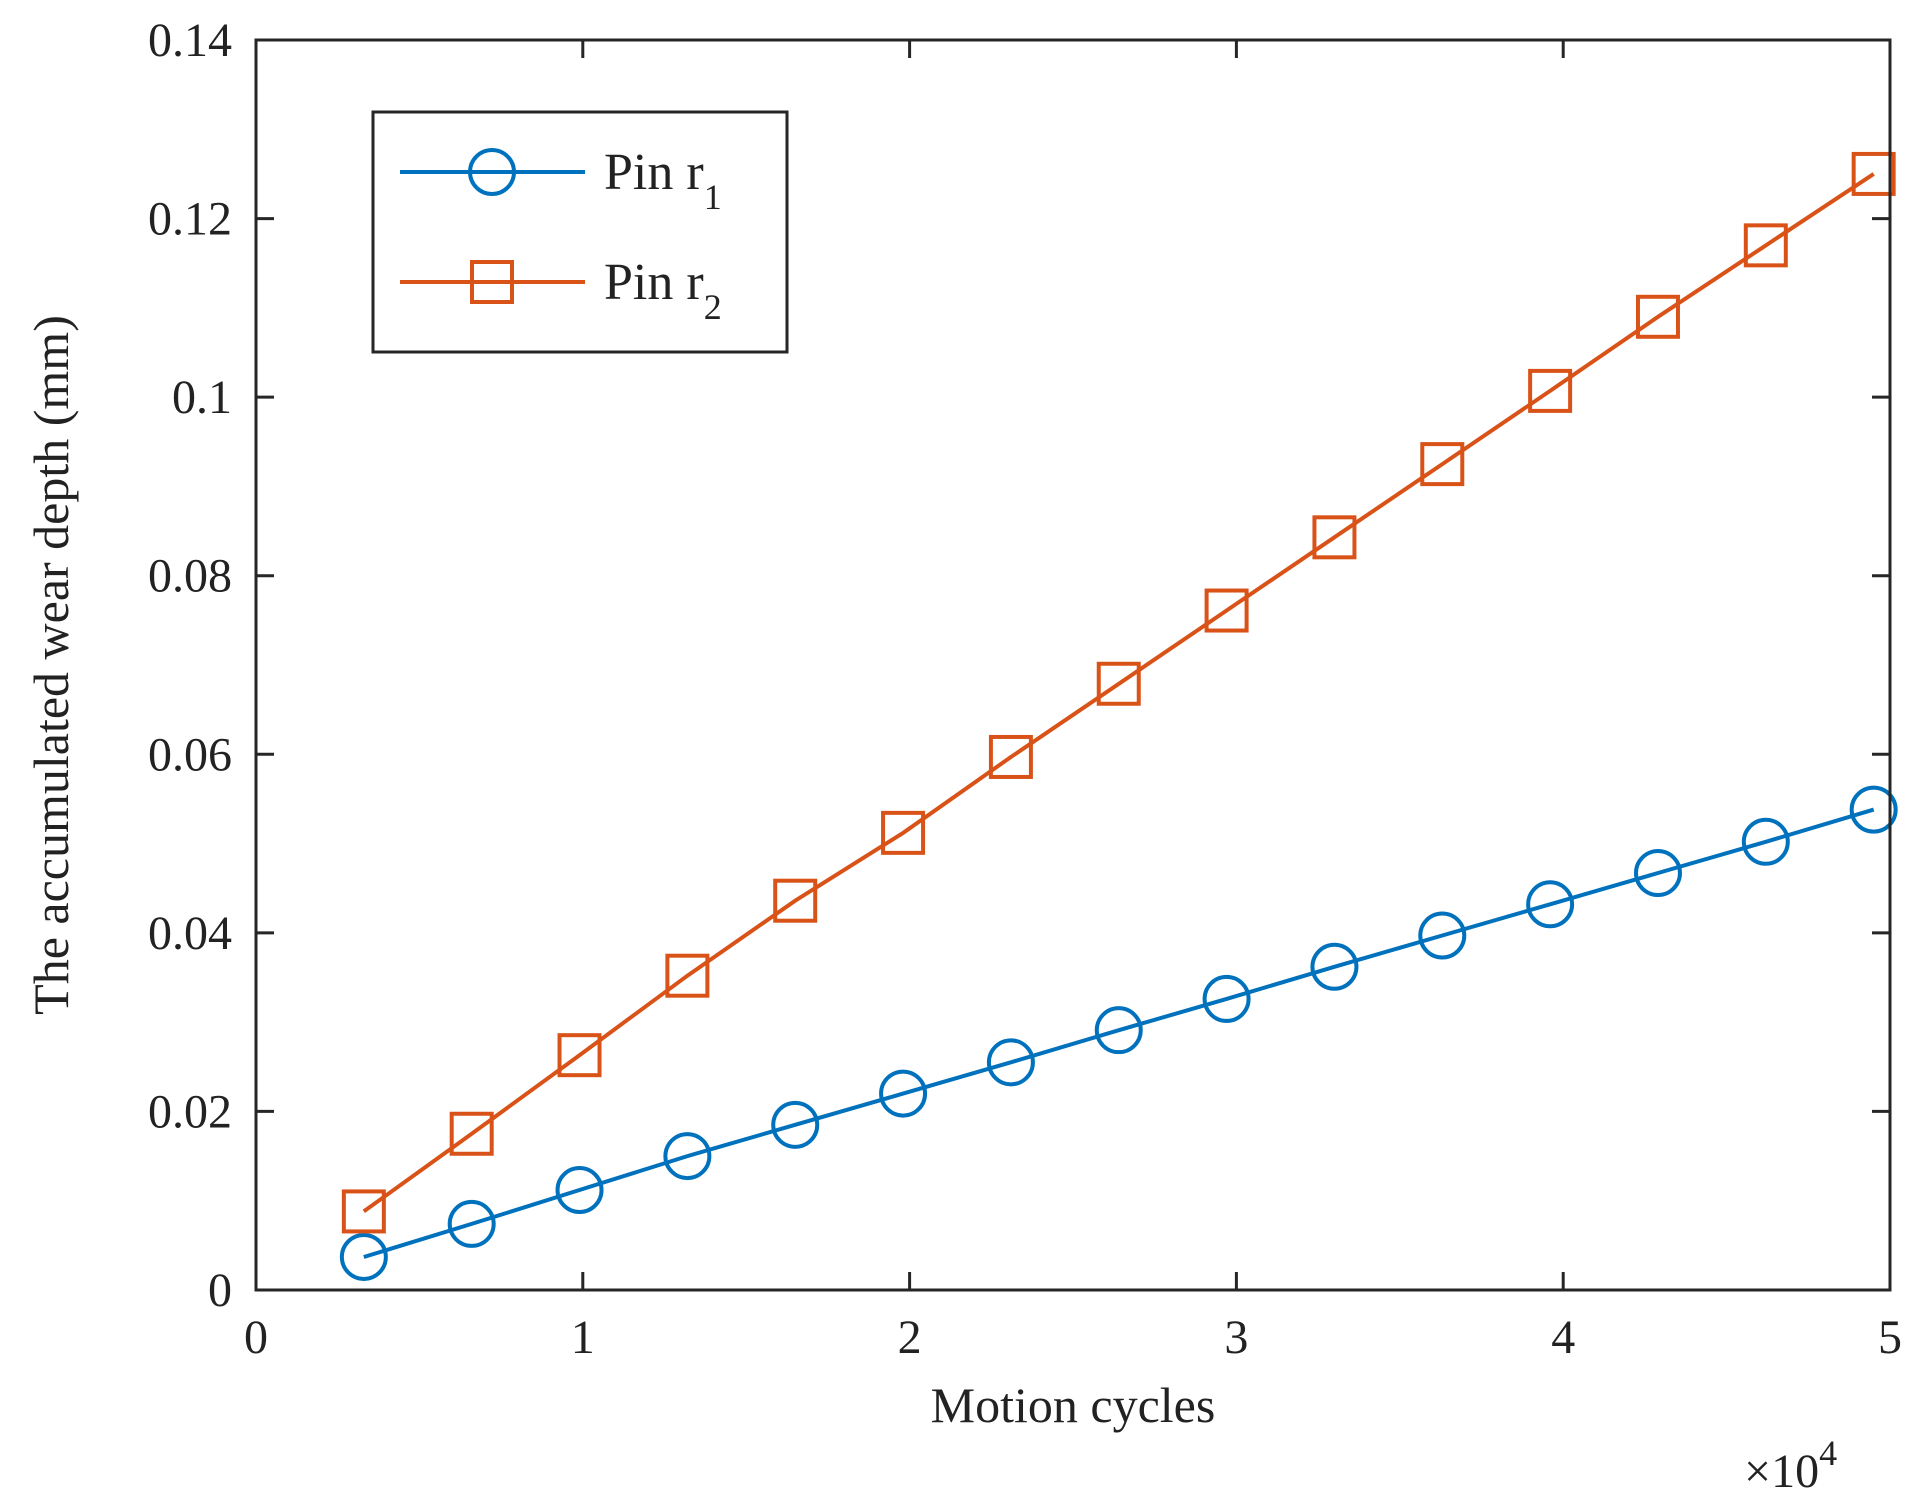 This screenshot has width=1910, height=1501. What do you see at coordinates (583, 1337) in the screenshot?
I see `x-tick-label: 1` at bounding box center [583, 1337].